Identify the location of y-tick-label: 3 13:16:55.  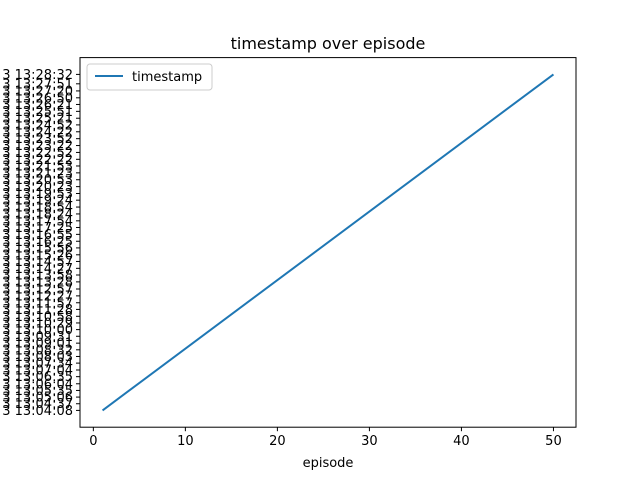
(37, 235).